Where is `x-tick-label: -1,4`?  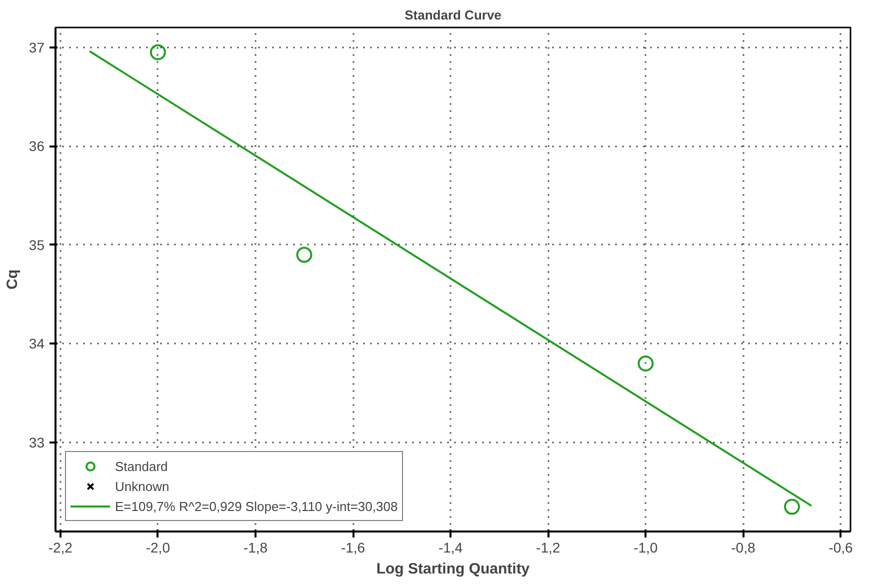 x-tick-label: -1,4 is located at coordinates (450, 548).